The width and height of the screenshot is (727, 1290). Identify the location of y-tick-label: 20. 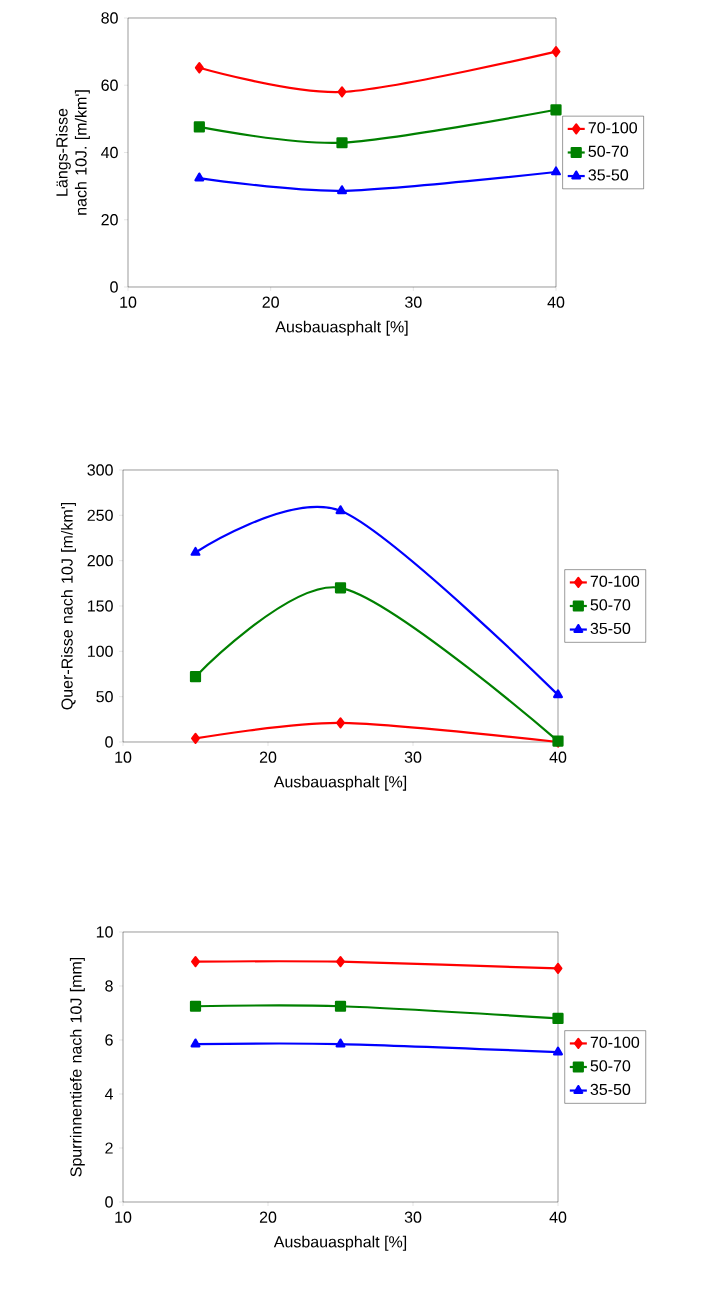
(109, 220).